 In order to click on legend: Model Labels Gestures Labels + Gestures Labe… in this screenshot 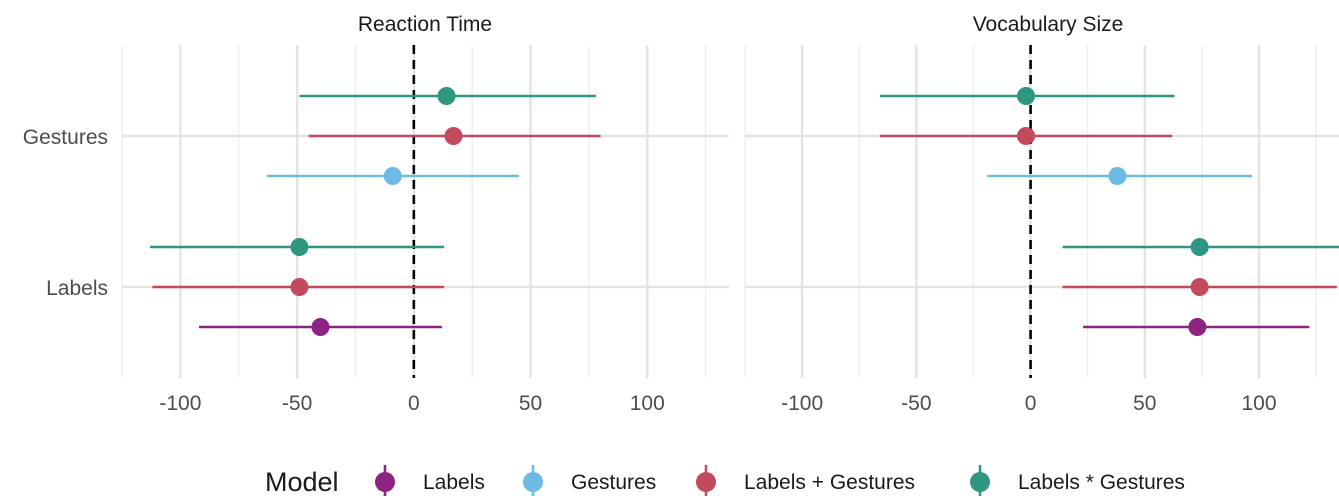, I will do `click(725, 480)`.